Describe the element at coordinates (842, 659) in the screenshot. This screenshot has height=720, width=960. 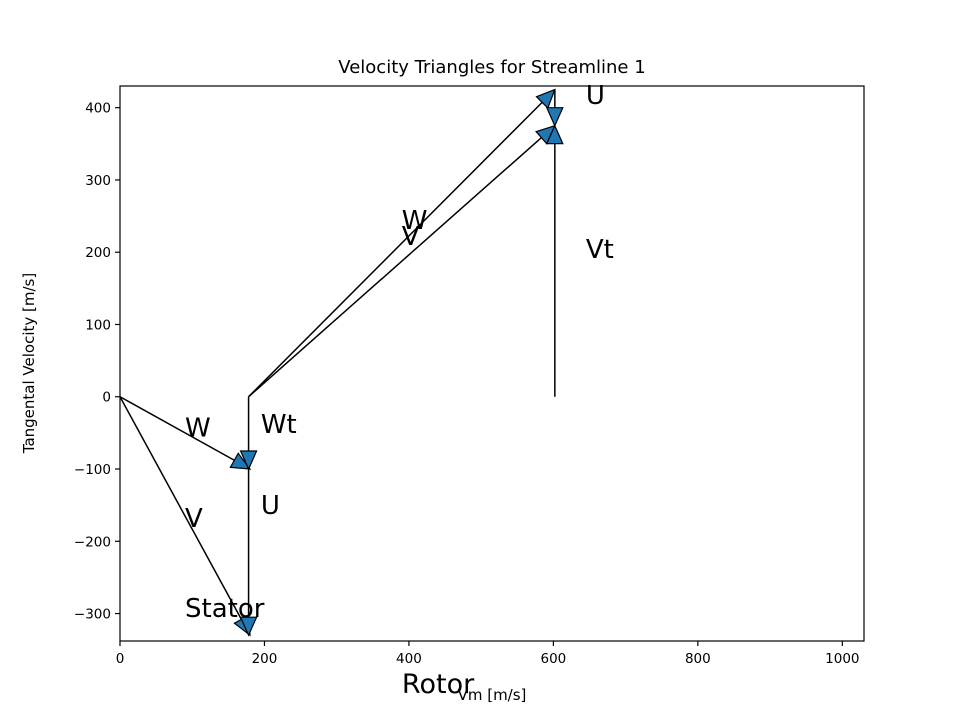
I see `x-tick-label: 1000` at that location.